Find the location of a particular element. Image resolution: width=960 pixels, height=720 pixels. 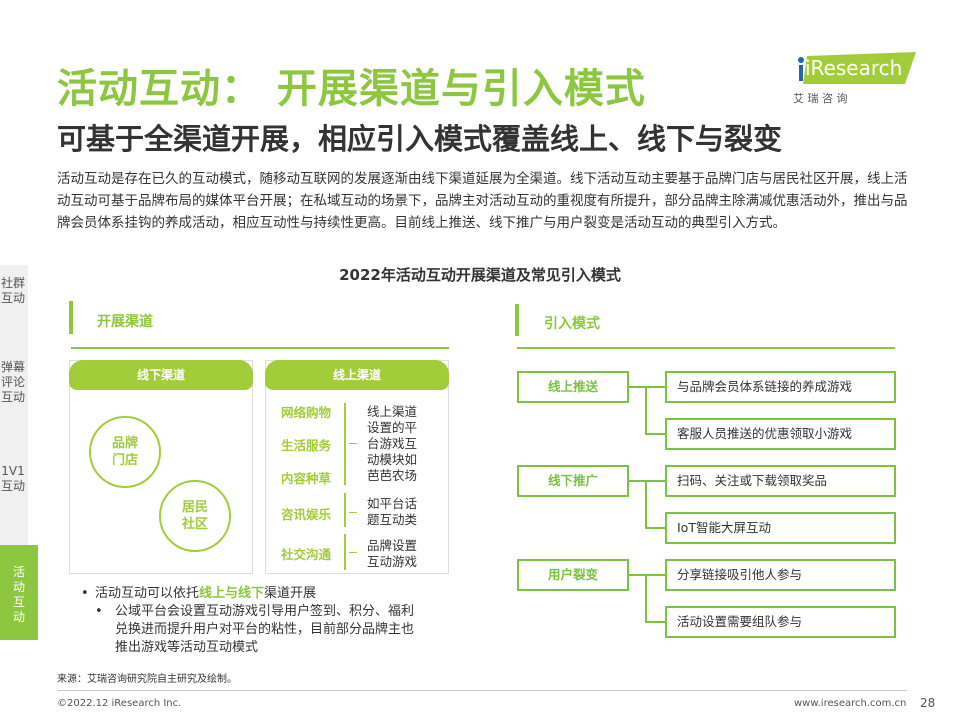

logo-brand: iResearch is located at coordinates (854, 68).